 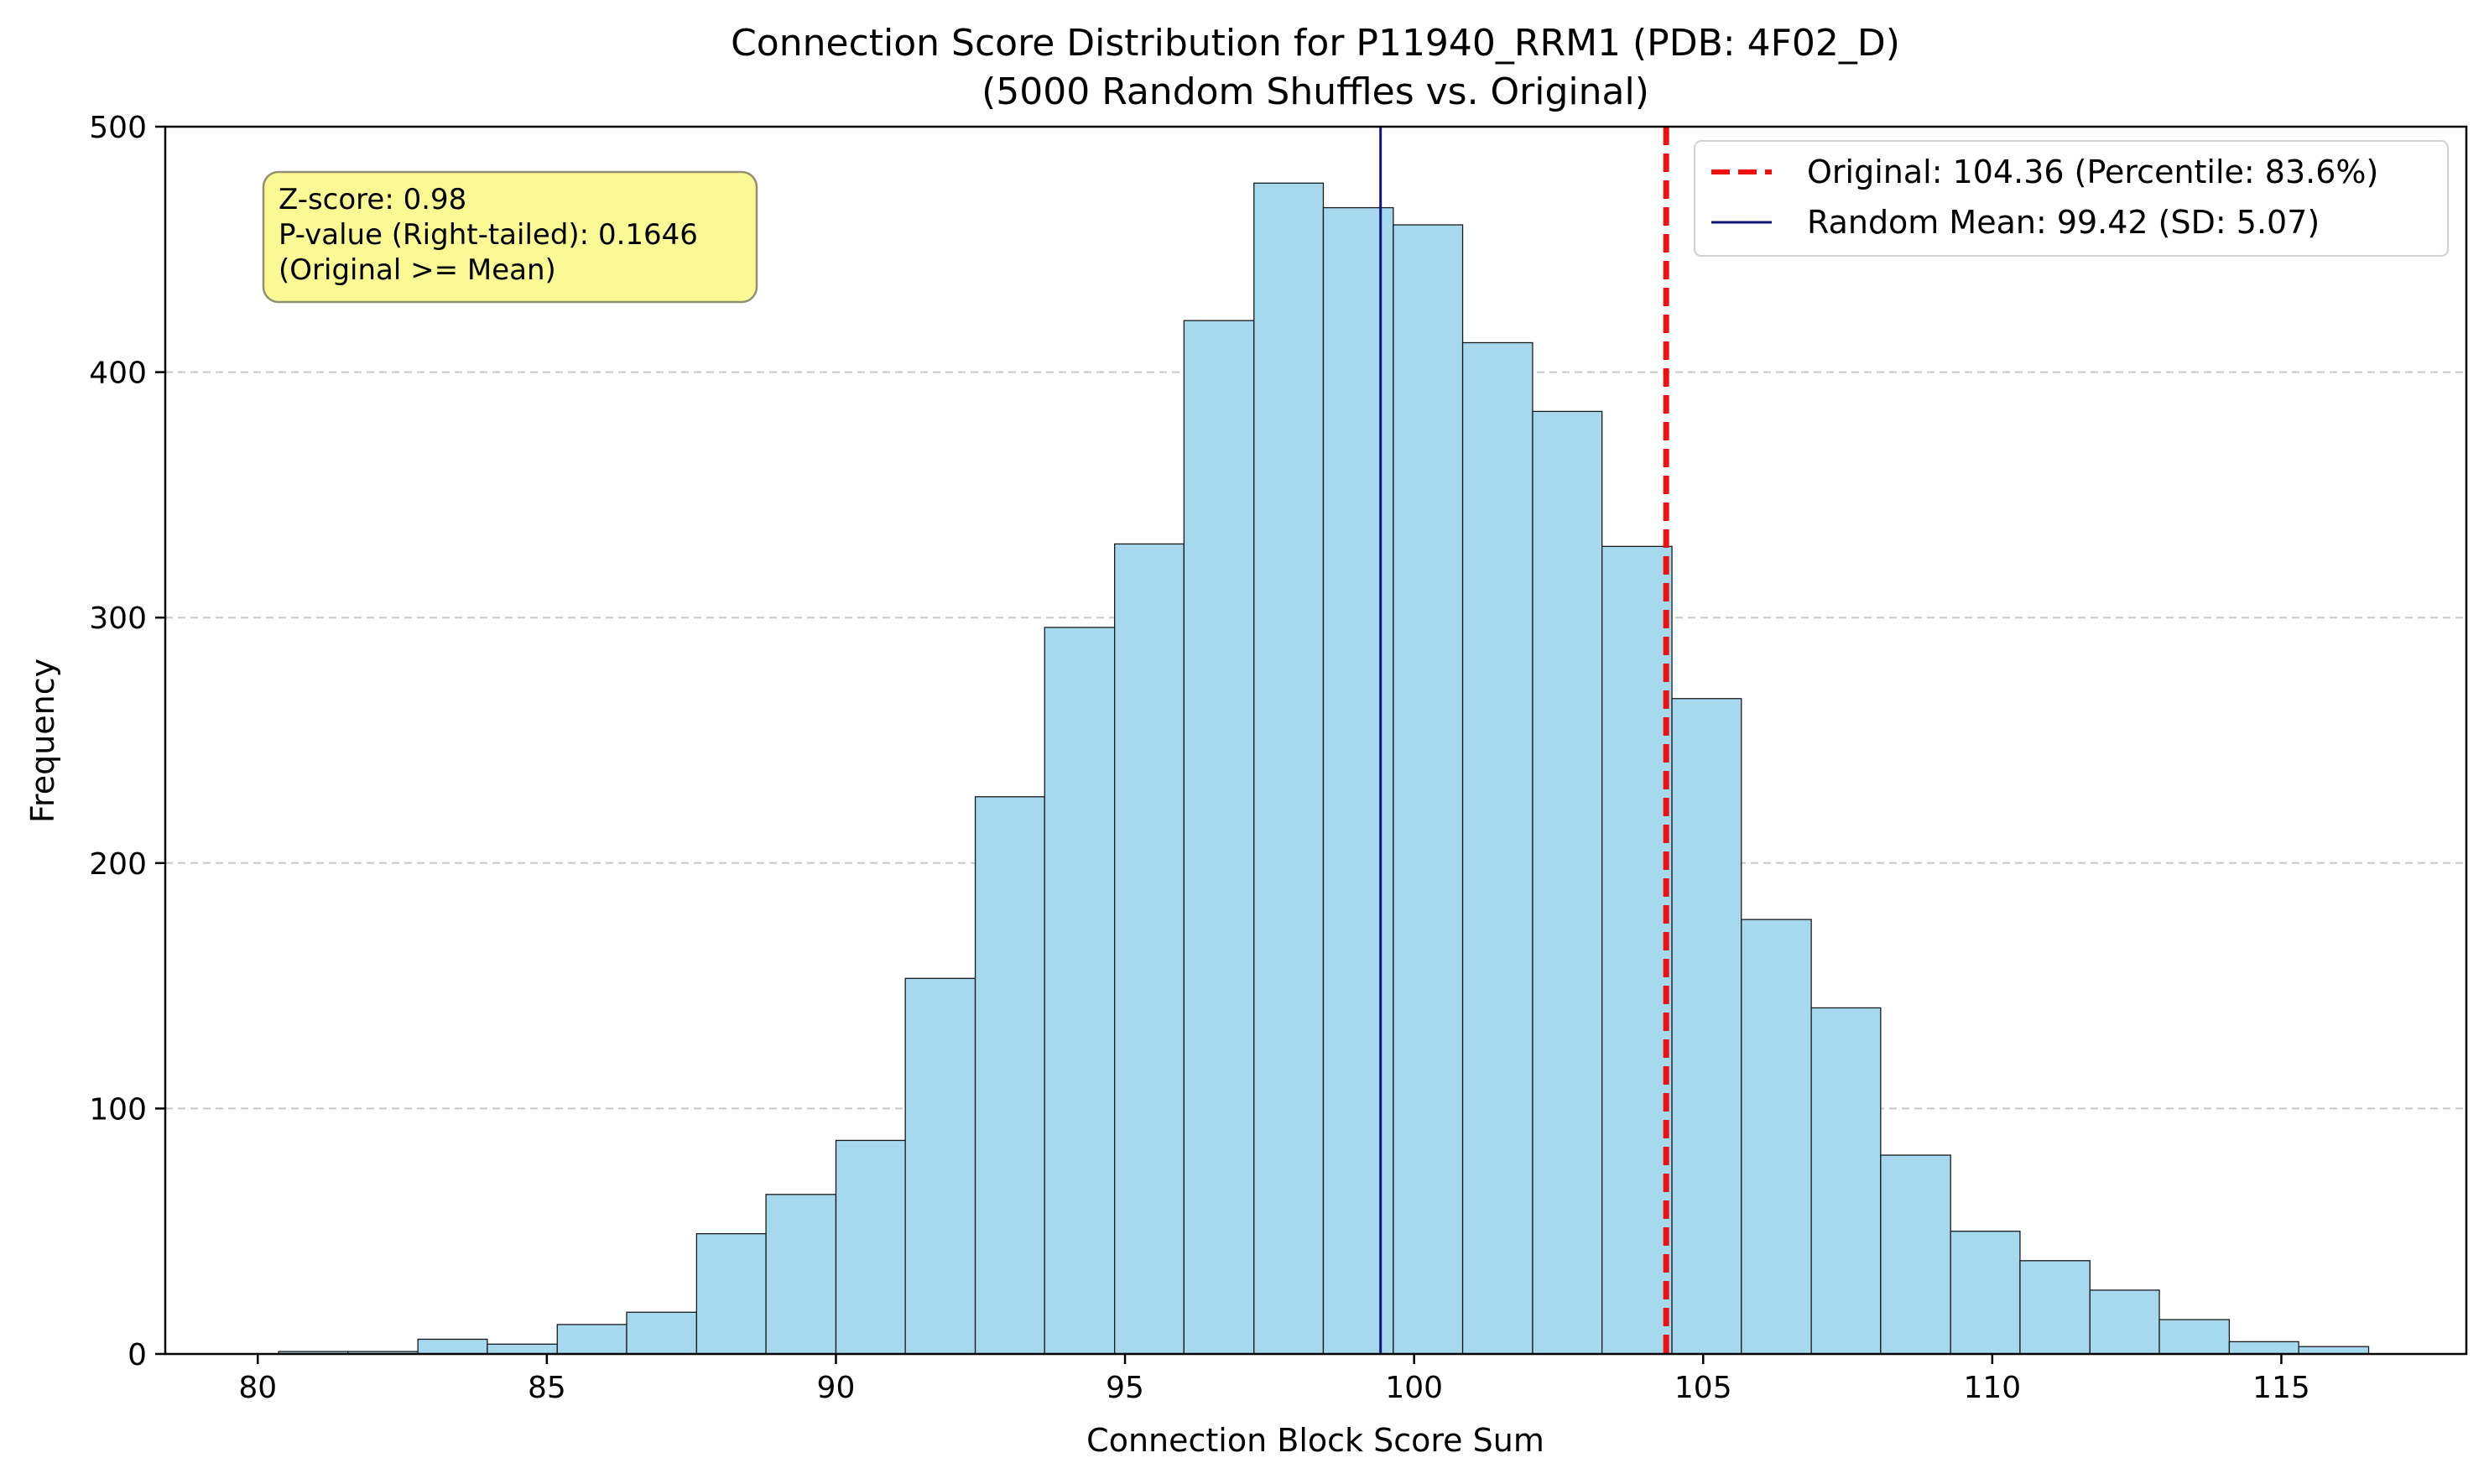 What do you see at coordinates (42, 741) in the screenshot?
I see `y-axis-label: Frequency` at bounding box center [42, 741].